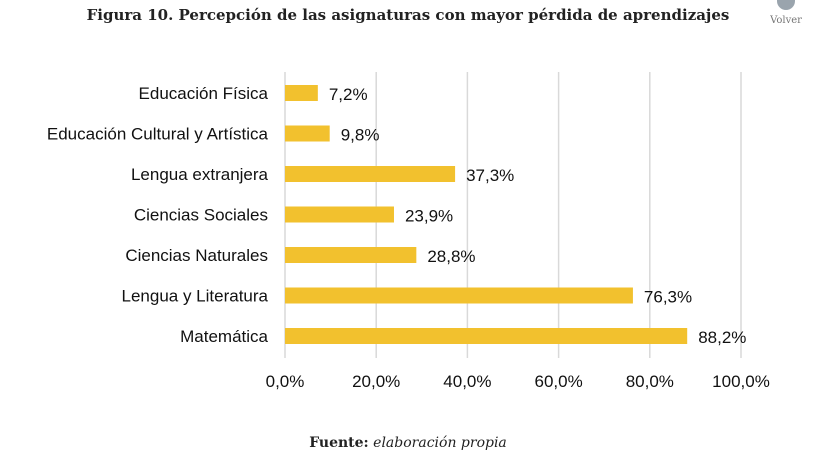 Image resolution: width=816 pixels, height=467 pixels. I want to click on x-tick-label: 100,0%, so click(741, 381).